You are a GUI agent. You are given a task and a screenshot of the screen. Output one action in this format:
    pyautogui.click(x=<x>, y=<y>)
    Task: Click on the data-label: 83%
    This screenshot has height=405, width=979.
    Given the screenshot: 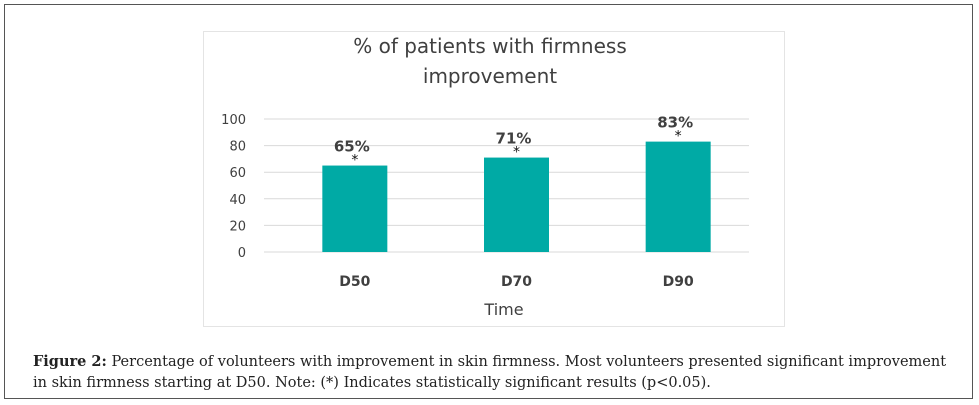 What is the action you would take?
    pyautogui.click(x=675, y=123)
    